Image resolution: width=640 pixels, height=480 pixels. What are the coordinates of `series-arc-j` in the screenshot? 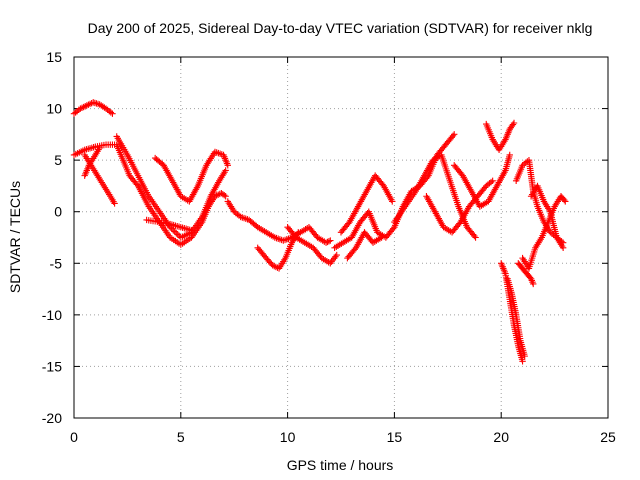 It's located at (312, 245).